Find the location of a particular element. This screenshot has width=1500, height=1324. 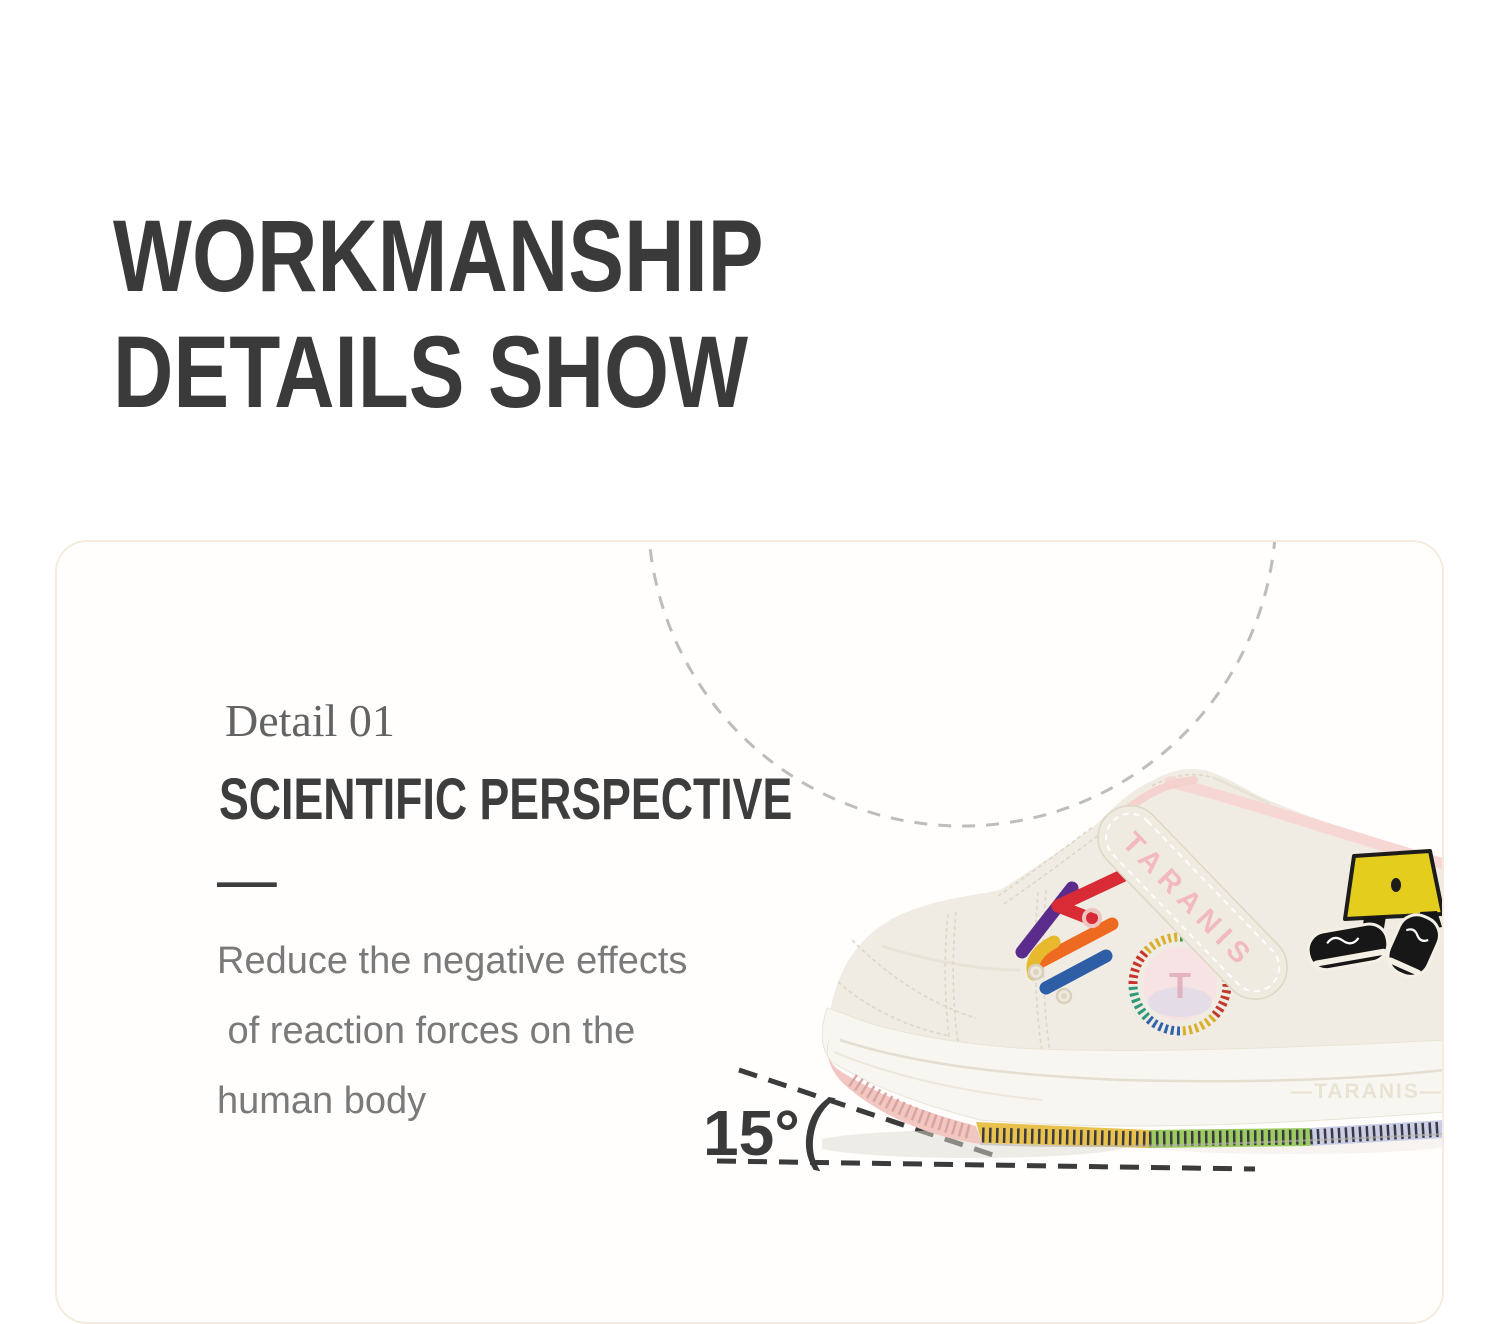

lace-strand-red is located at coordinates (1090, 898).